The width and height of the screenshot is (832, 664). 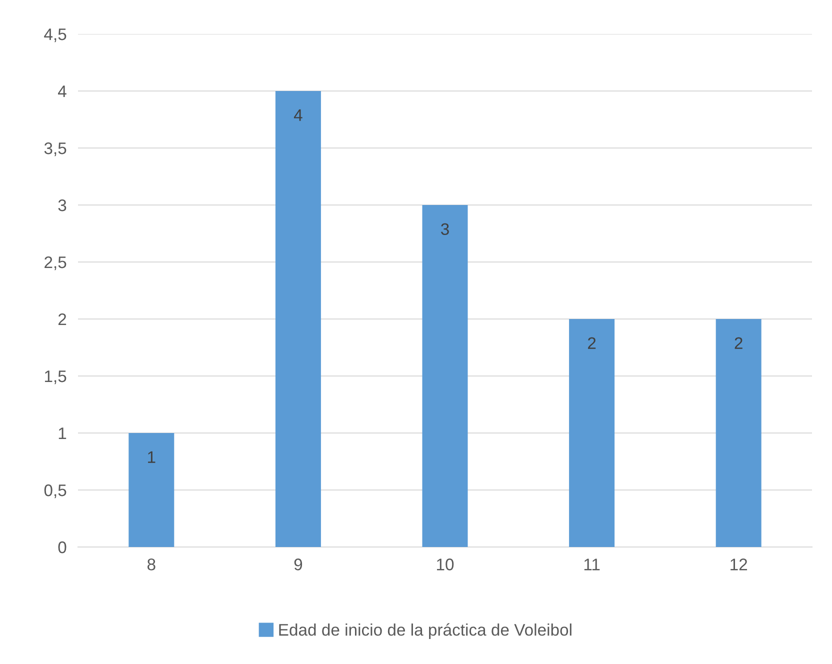 I want to click on legend-label: Edad de inicio de la práctica de Voleibol, so click(x=425, y=631).